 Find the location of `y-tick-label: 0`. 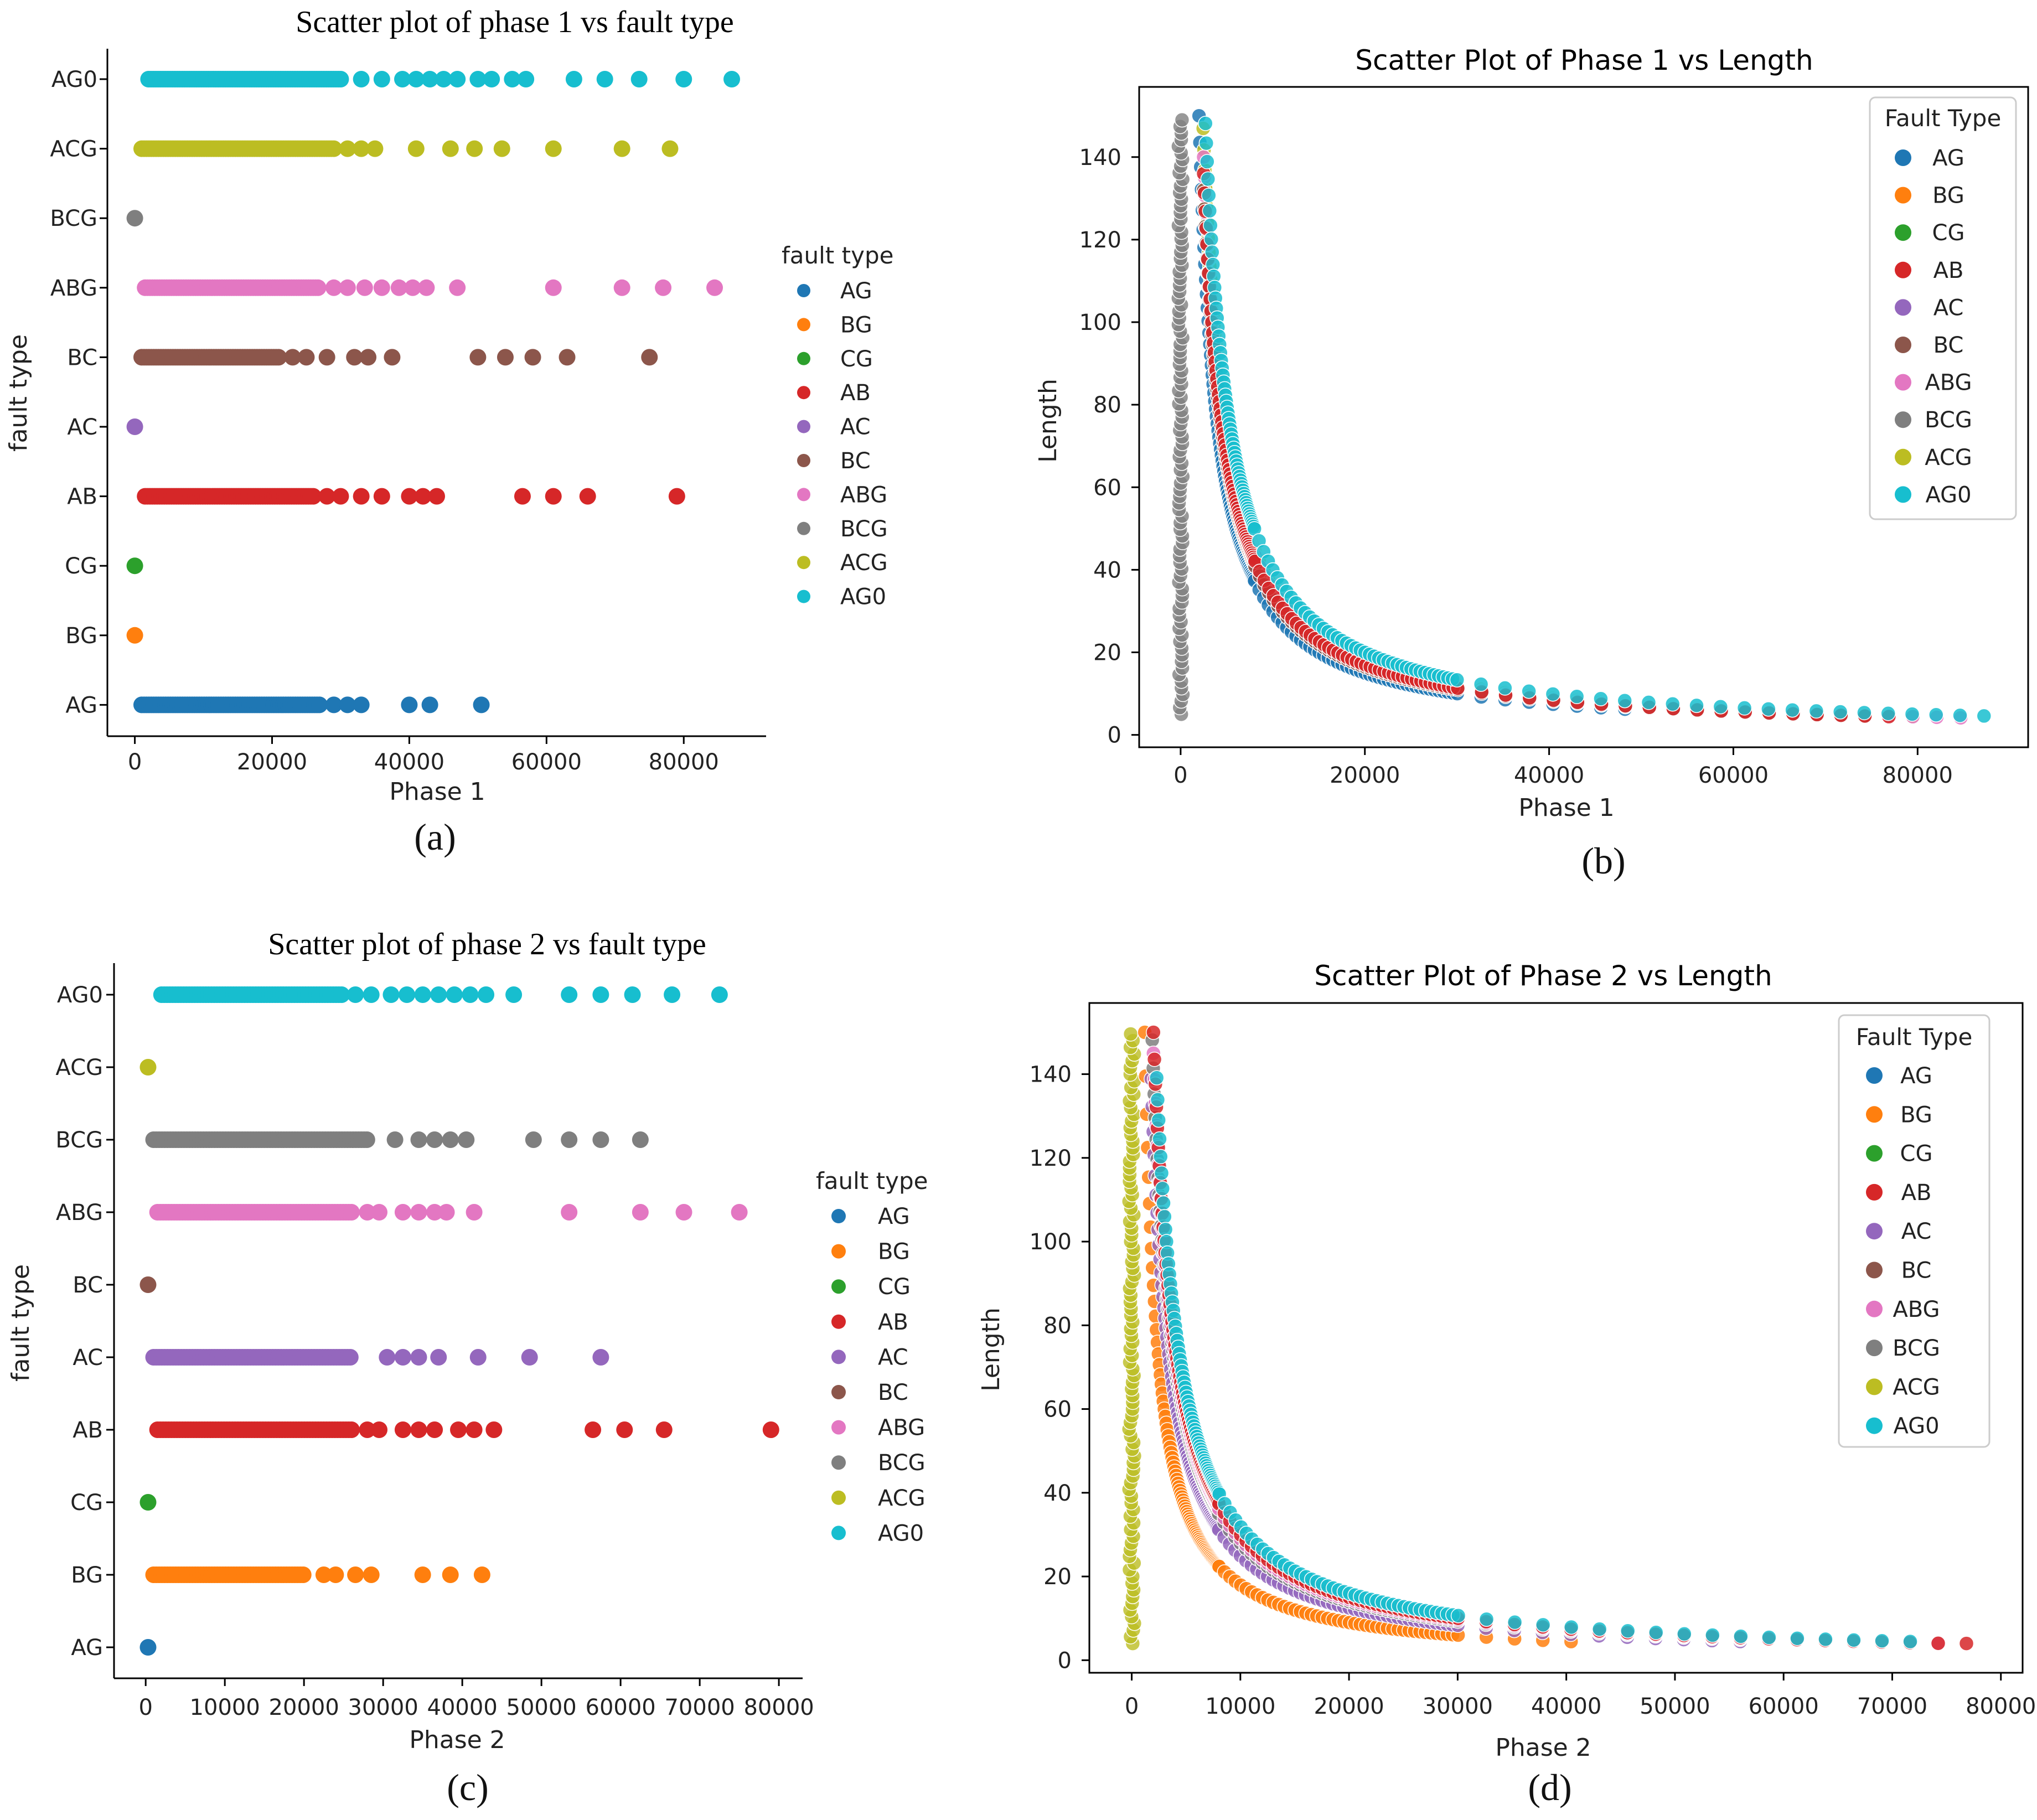

y-tick-label: 0 is located at coordinates (1114, 736).